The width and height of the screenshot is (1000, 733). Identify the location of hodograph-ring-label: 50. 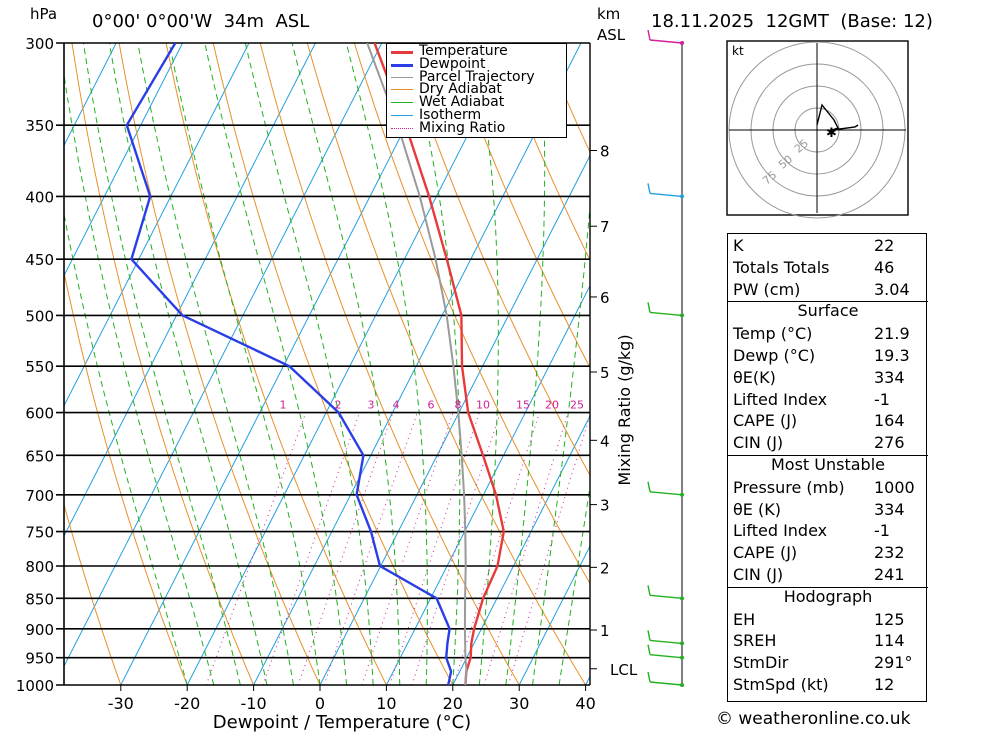
(785, 162).